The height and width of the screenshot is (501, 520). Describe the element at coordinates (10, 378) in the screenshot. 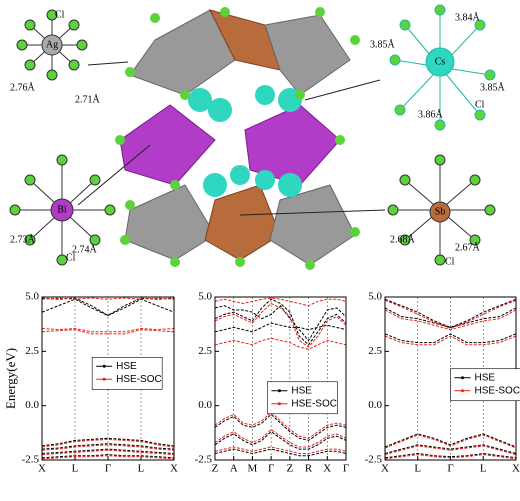

I see `y-axis-label: Energy(eV)` at that location.